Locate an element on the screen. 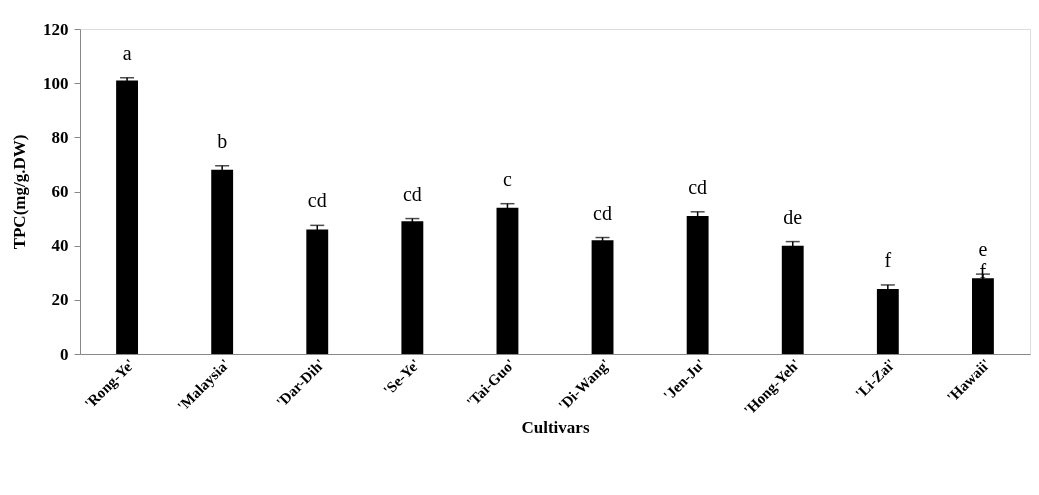  data-label: c is located at coordinates (508, 178).